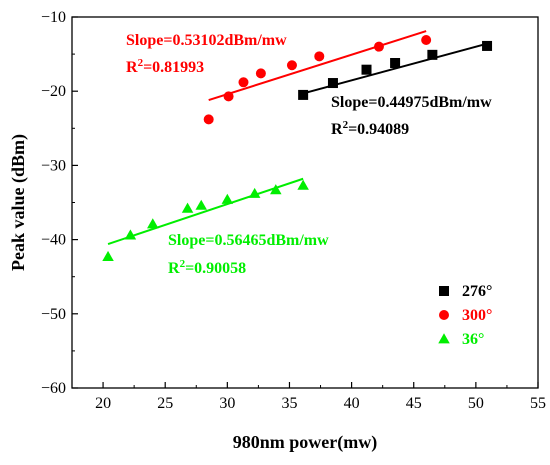  Describe the element at coordinates (227, 403) in the screenshot. I see `x-tick-label: 30` at that location.